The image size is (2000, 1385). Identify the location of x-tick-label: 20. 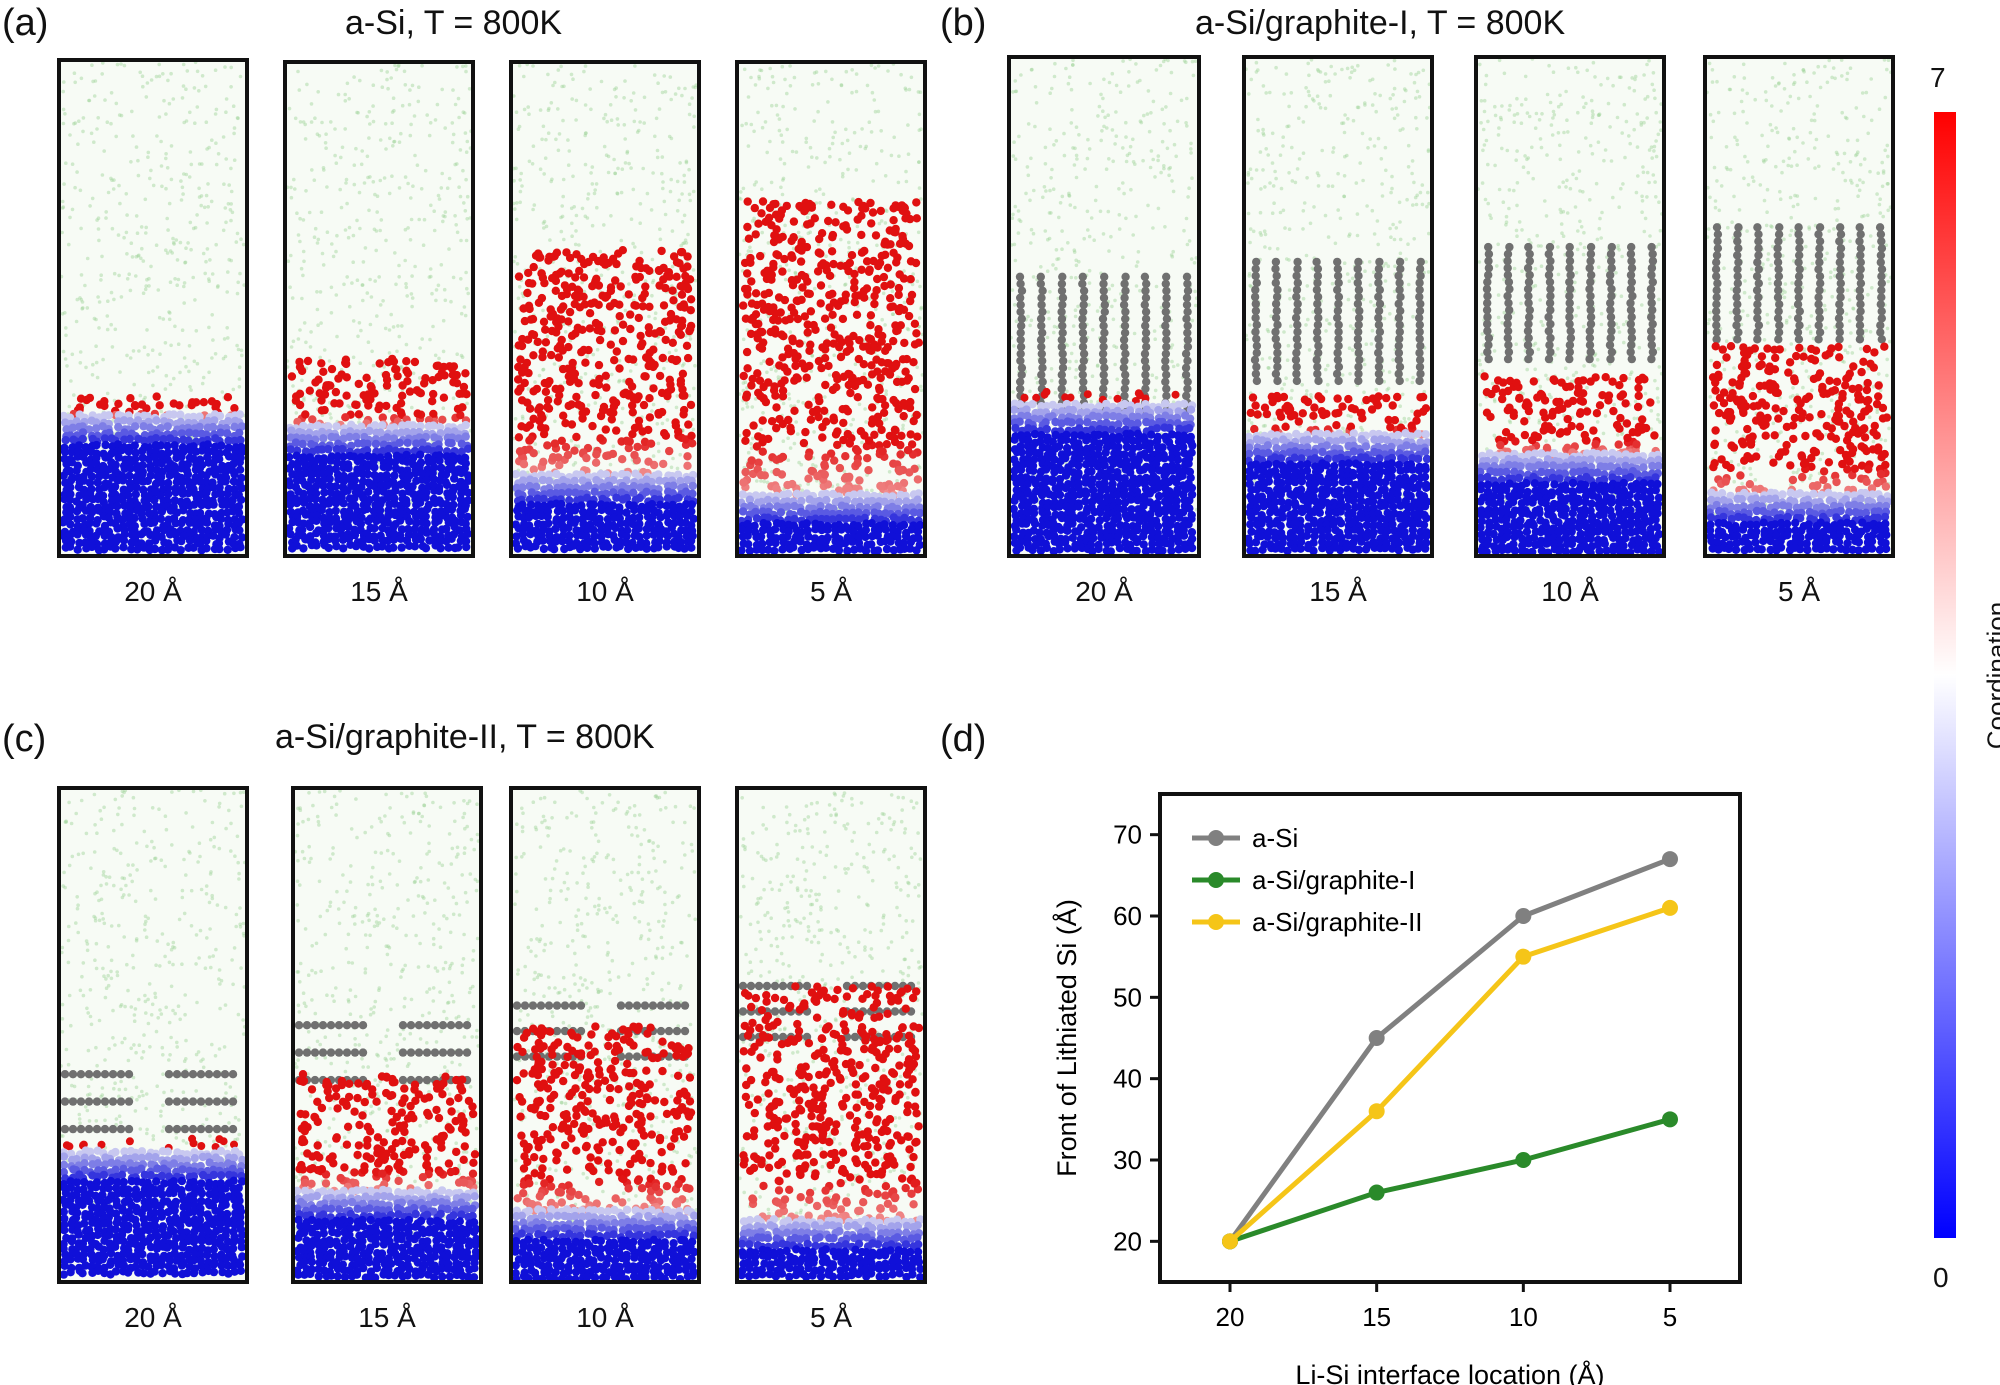
(1230, 1317).